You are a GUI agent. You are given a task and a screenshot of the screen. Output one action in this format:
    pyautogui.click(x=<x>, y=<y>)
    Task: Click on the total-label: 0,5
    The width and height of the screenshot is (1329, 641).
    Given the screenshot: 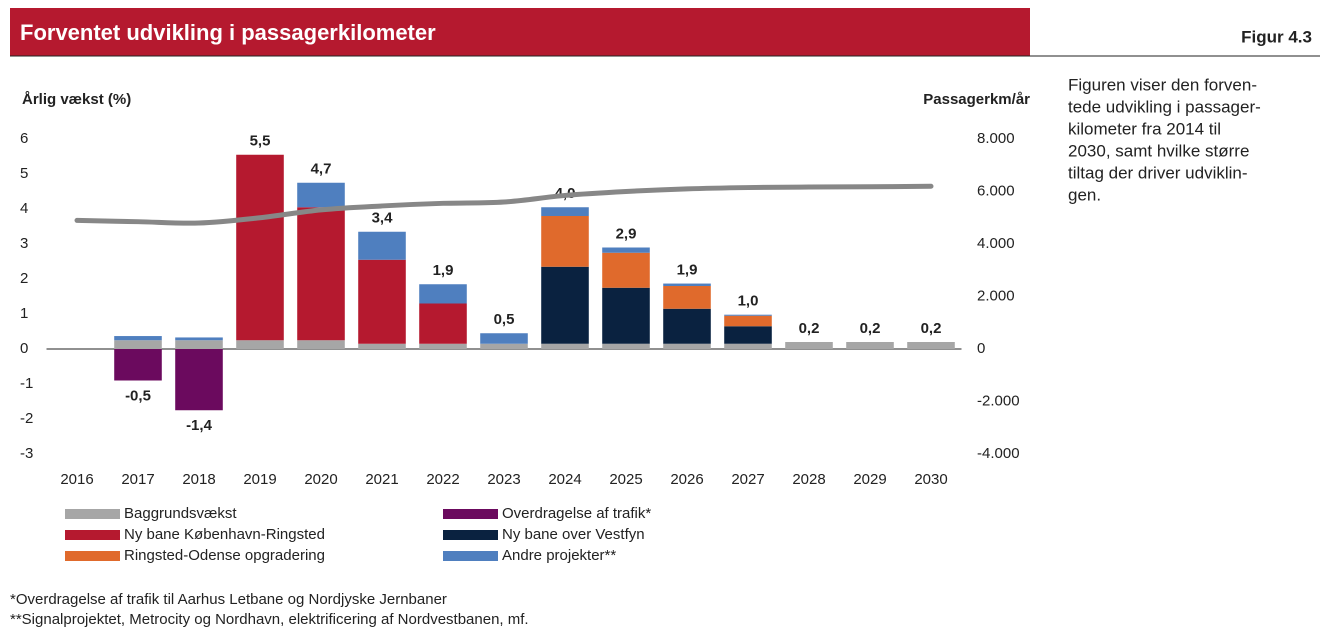 What is the action you would take?
    pyautogui.click(x=504, y=319)
    